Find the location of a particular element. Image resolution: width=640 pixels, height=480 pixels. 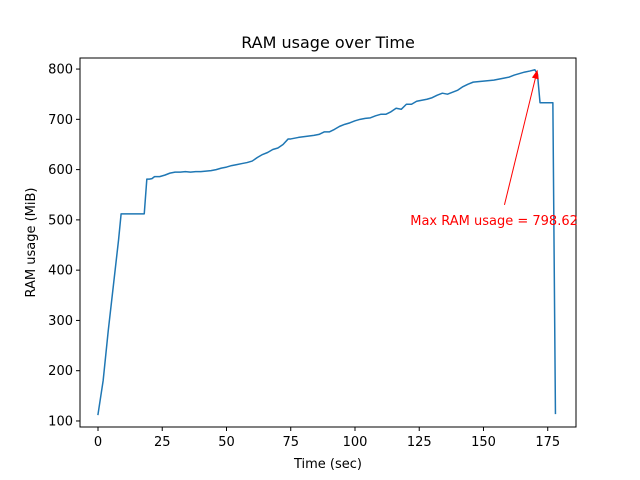

y-tick-label: 100 is located at coordinates (60, 421).